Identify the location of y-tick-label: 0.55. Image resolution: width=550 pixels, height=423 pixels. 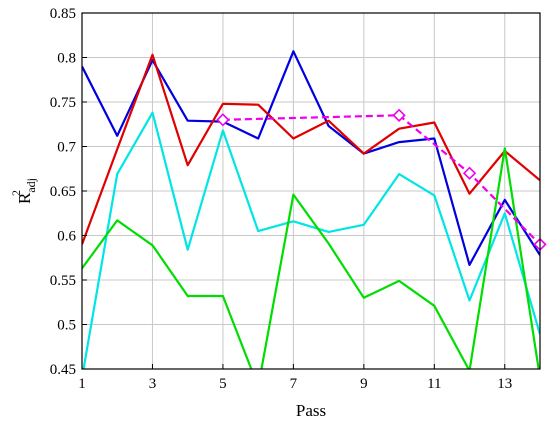
(63, 281).